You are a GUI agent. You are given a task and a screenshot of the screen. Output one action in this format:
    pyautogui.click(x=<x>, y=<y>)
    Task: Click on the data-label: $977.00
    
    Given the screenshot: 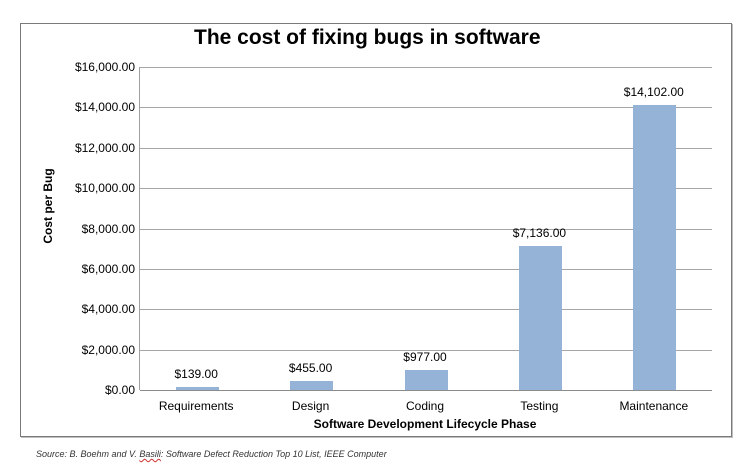 What is the action you would take?
    pyautogui.click(x=425, y=357)
    